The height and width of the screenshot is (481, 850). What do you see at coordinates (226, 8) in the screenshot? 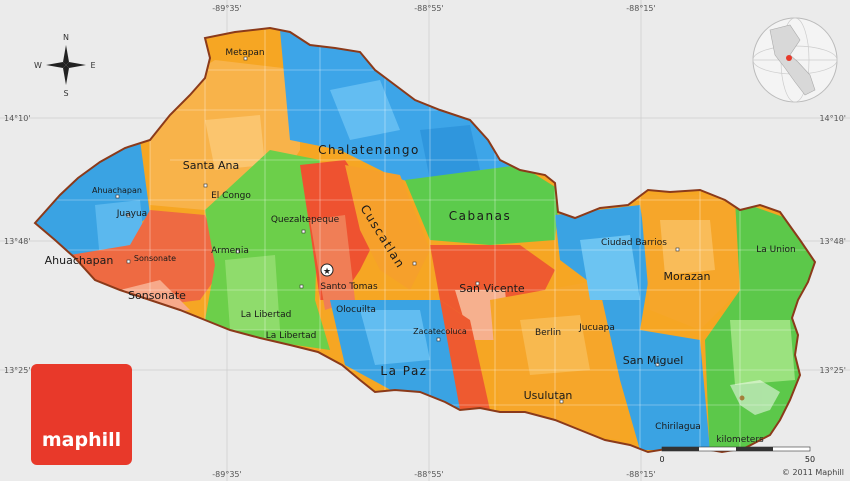
I see `coord-top-1: -89°35'` at bounding box center [226, 8].